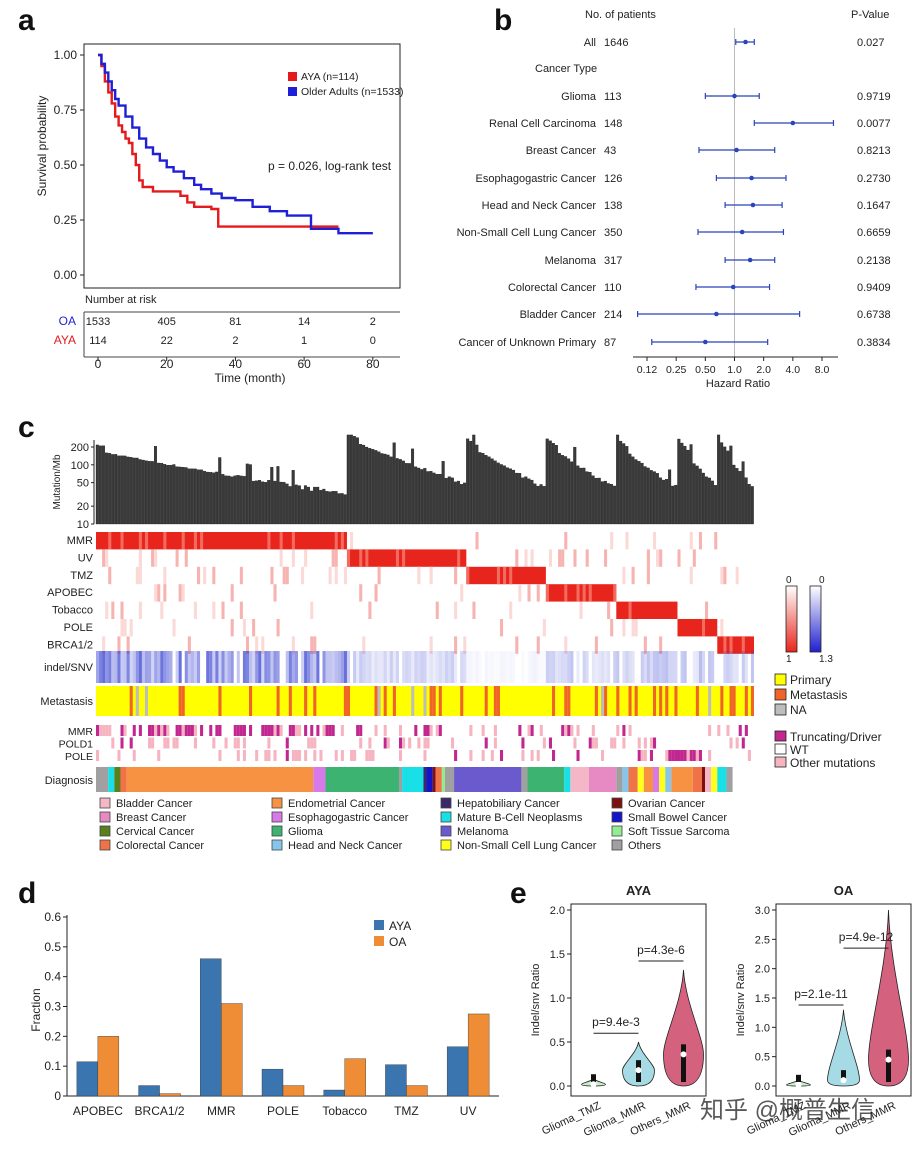  What do you see at coordinates (763, 370) in the screenshot?
I see `x-tick-label: 2.0` at bounding box center [763, 370].